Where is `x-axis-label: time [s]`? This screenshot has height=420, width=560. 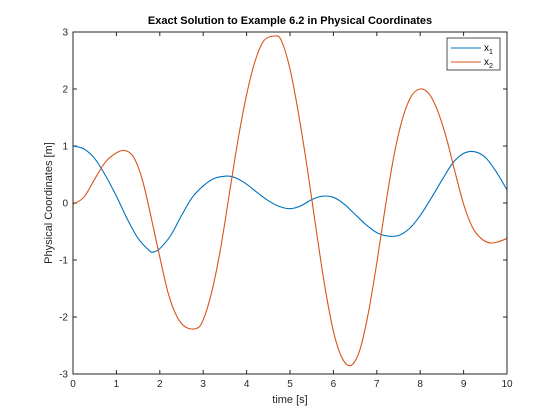 x-axis-label: time [s] is located at coordinates (289, 400).